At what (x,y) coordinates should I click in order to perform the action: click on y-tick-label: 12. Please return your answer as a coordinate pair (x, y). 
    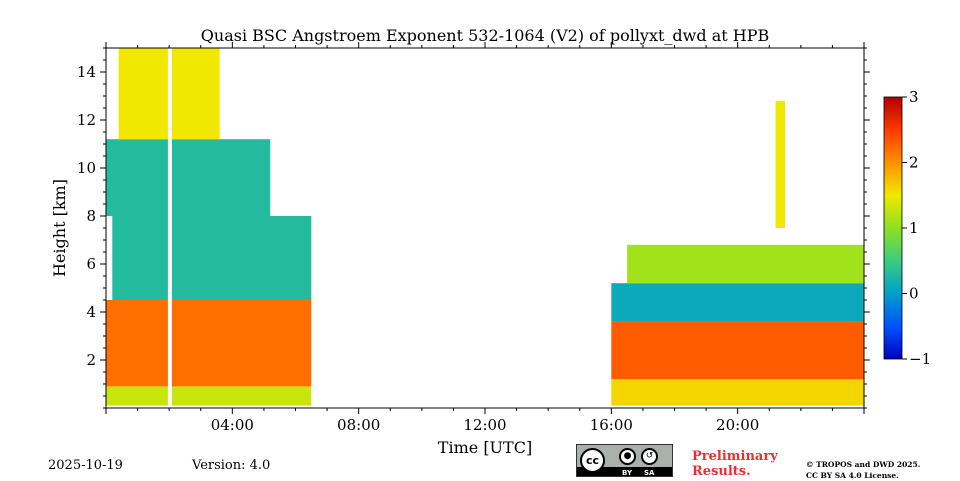
    Looking at the image, I should click on (86, 120).